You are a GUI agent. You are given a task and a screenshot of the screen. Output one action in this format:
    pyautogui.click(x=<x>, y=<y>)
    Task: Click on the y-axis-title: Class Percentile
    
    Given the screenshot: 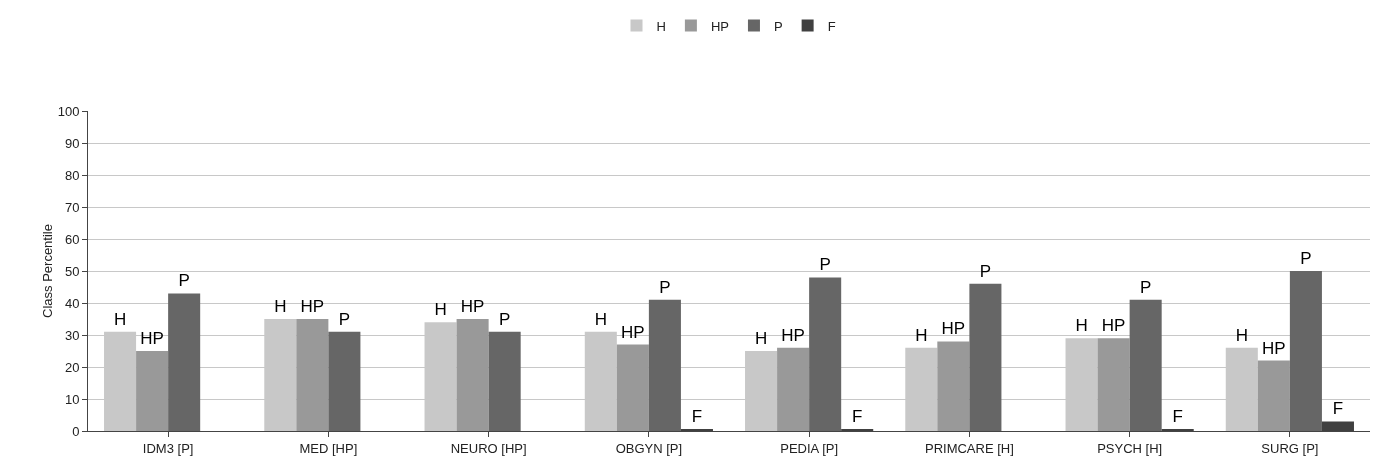 What is the action you would take?
    pyautogui.click(x=47, y=271)
    